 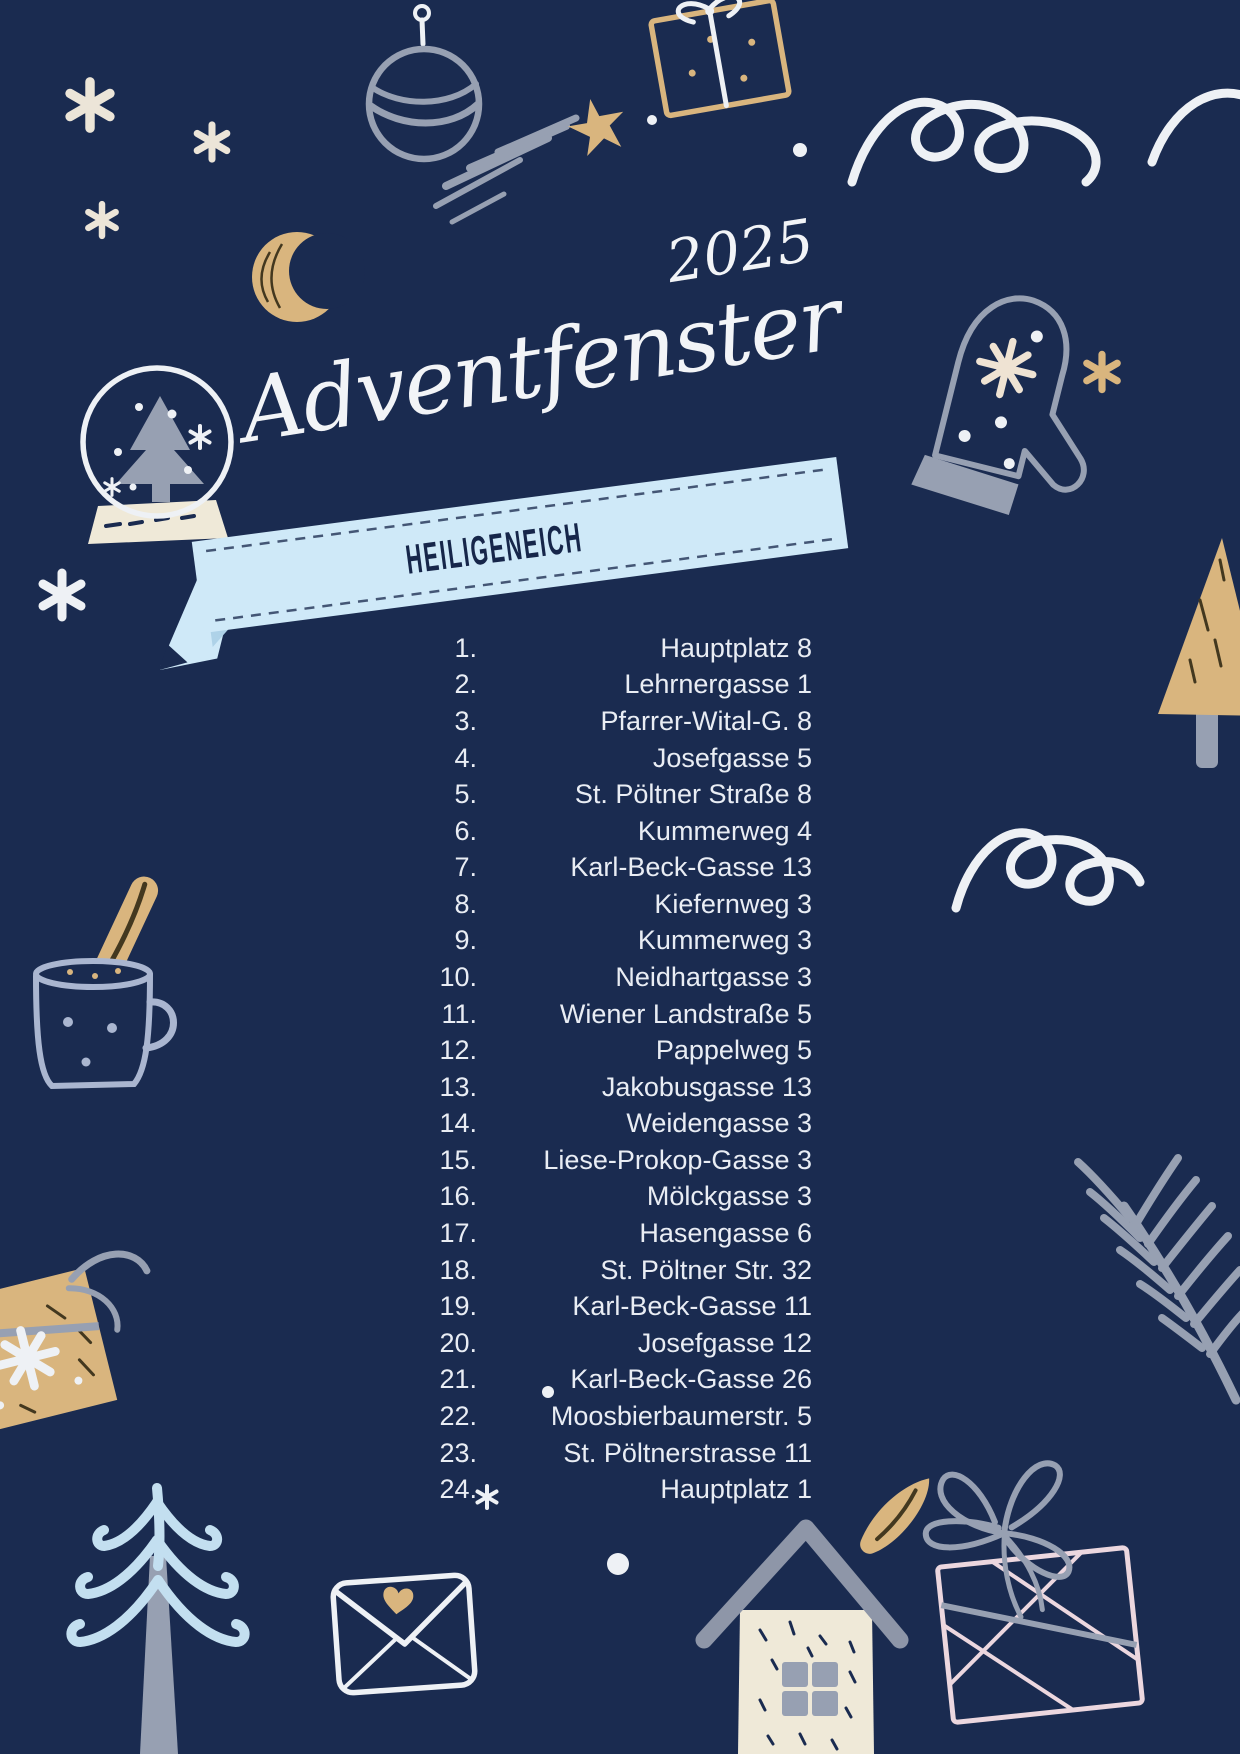 I want to click on list-item-number: 6., so click(x=465, y=830).